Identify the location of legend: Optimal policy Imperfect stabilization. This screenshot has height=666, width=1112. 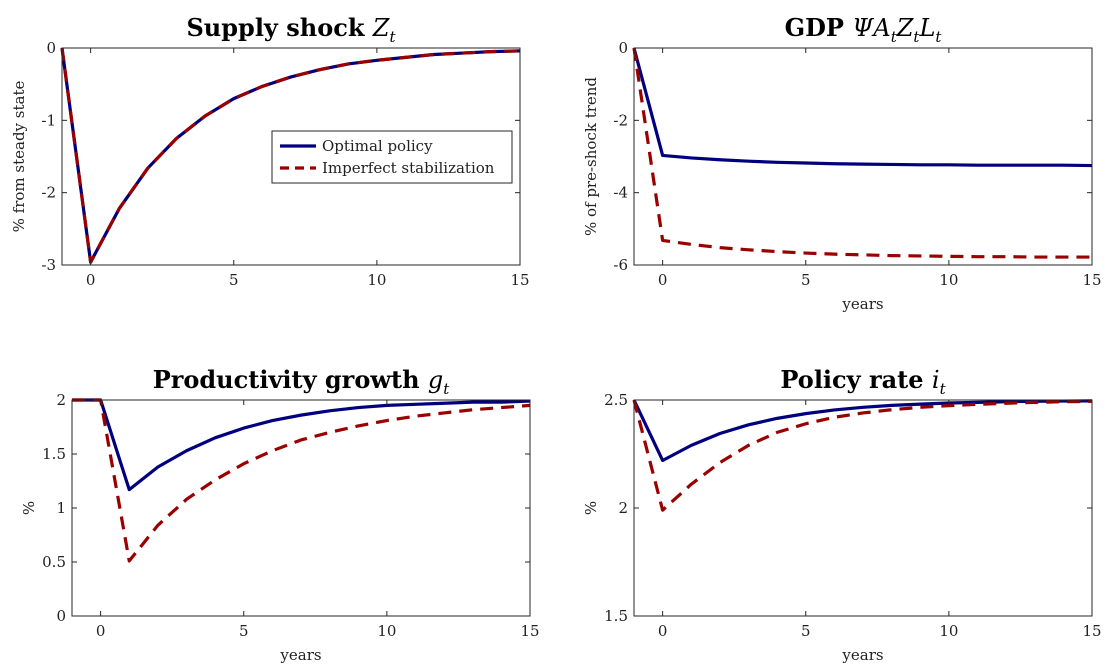
(392, 157).